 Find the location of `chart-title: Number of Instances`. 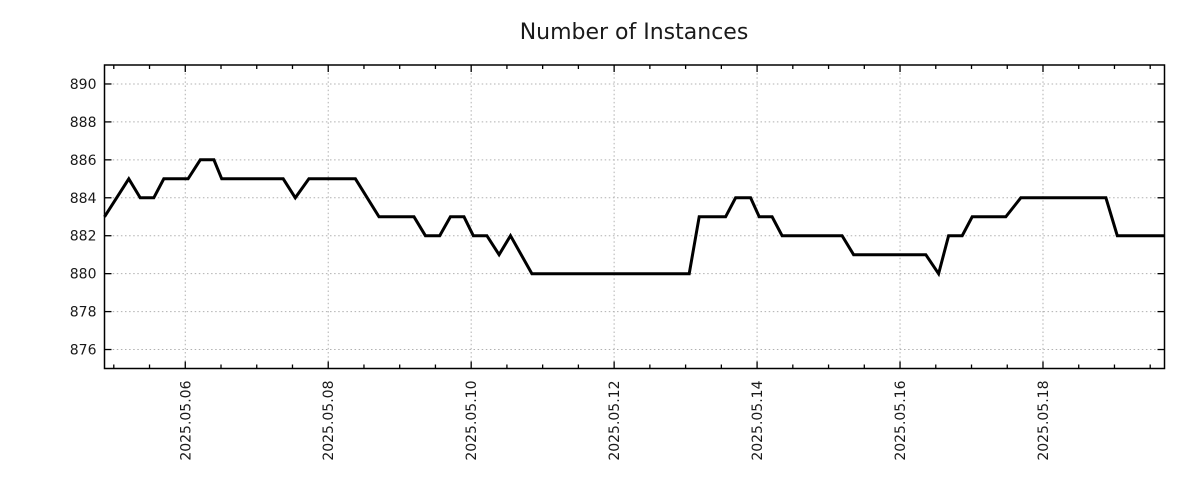

chart-title: Number of Instances is located at coordinates (634, 32).